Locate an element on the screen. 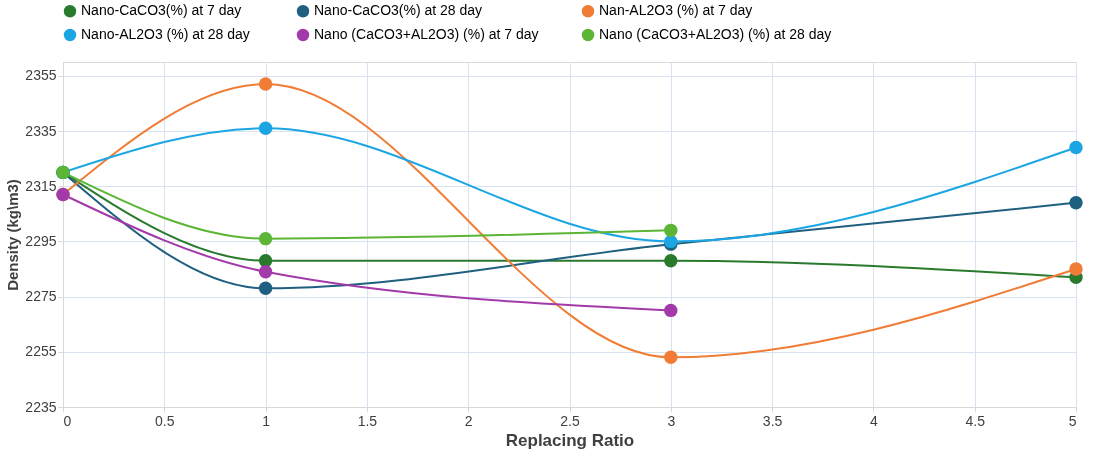 The image size is (1103, 456). y-tick-label: 2255 is located at coordinates (41, 351).